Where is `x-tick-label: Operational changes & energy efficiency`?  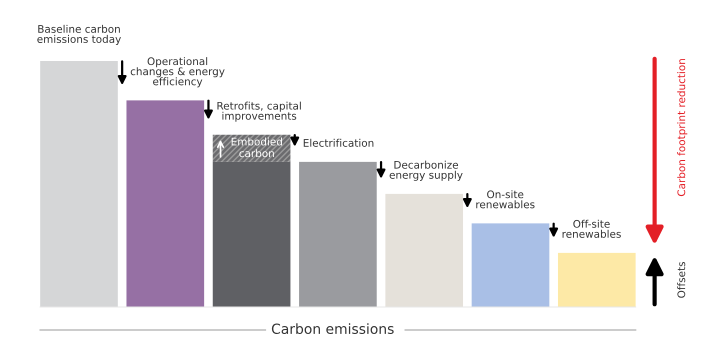 x-tick-label: Operational changes & energy efficiency is located at coordinates (177, 72).